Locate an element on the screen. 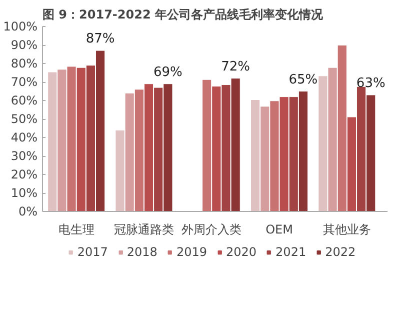  y-tick-label: 100% is located at coordinates (20, 27).